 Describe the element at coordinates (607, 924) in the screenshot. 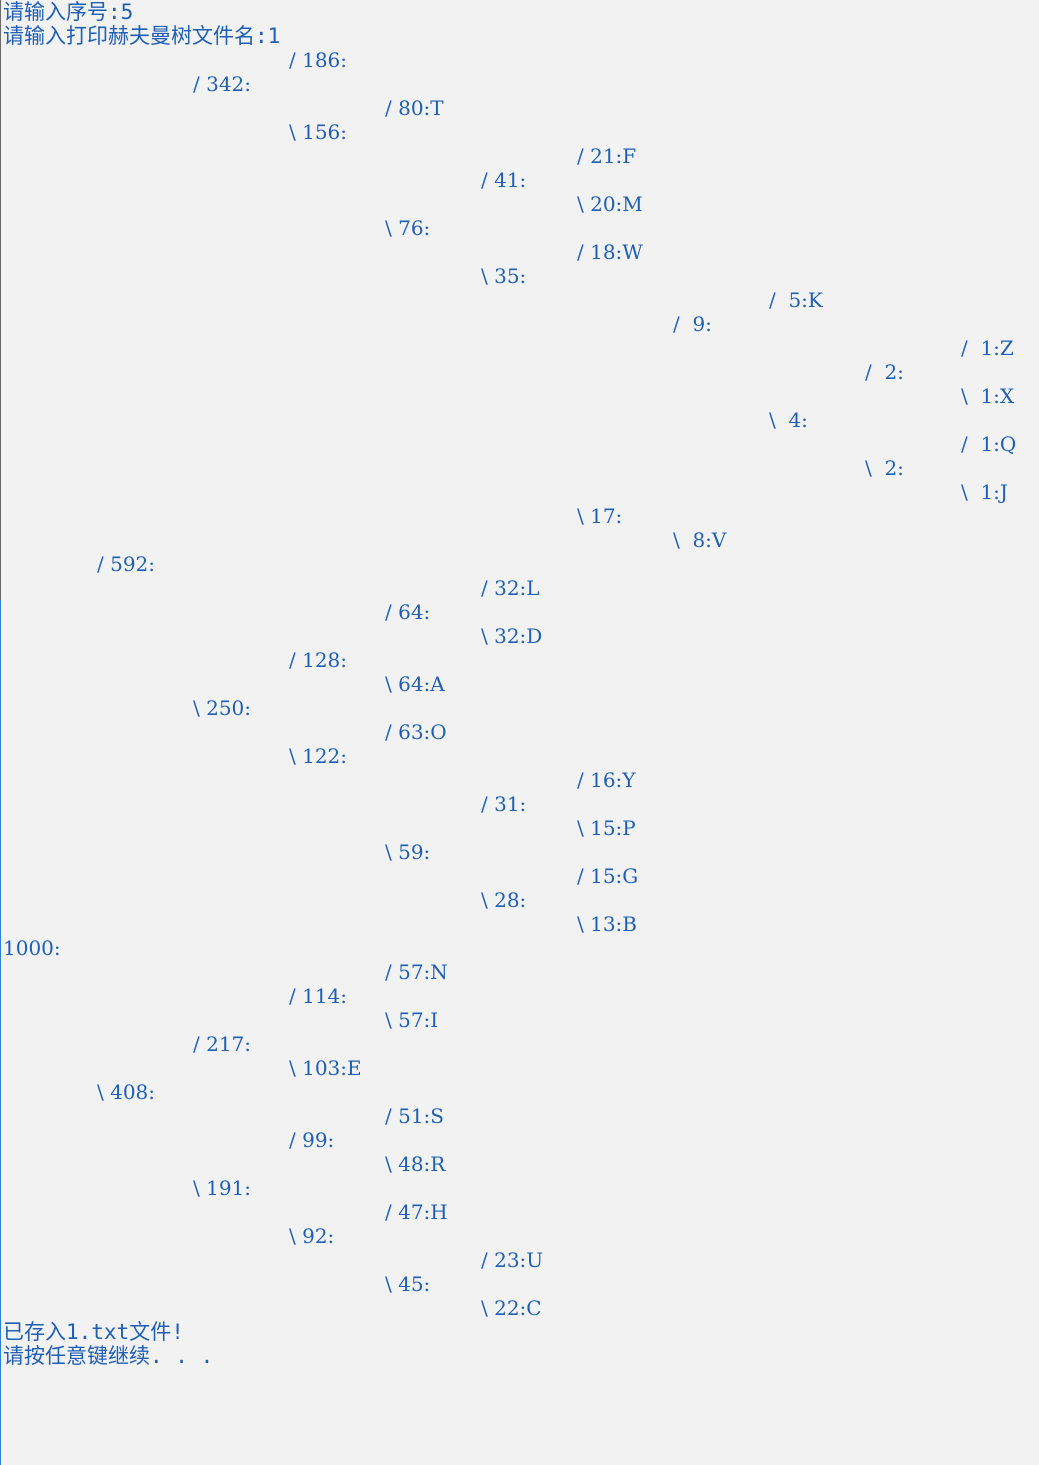

I see `tree-line: \ 13:B` at that location.